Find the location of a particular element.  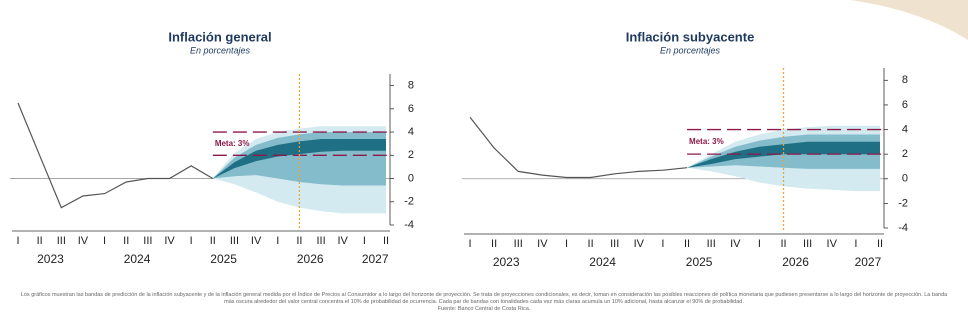

decoration is located at coordinates (909, 20).